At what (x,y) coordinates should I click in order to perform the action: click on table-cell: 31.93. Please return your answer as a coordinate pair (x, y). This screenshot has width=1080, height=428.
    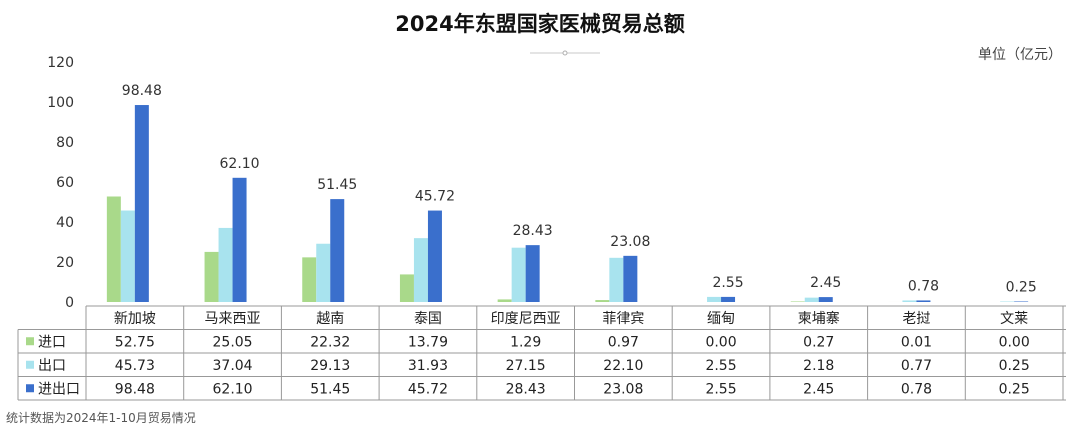
    Looking at the image, I should click on (428, 366).